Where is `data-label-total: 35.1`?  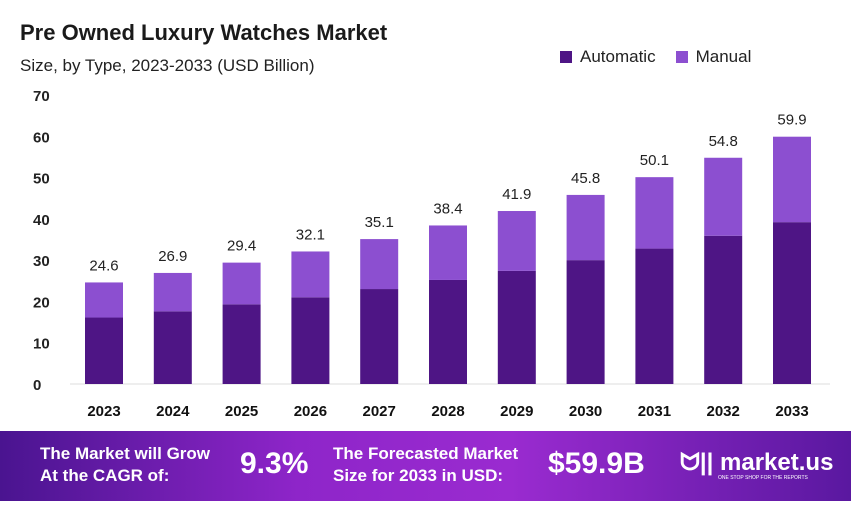 data-label-total: 35.1 is located at coordinates (379, 222).